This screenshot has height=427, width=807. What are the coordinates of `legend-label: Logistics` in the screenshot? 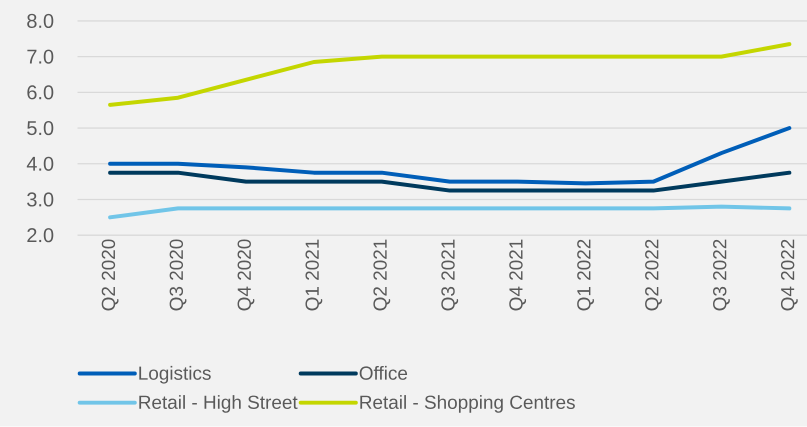 It's located at (175, 375).